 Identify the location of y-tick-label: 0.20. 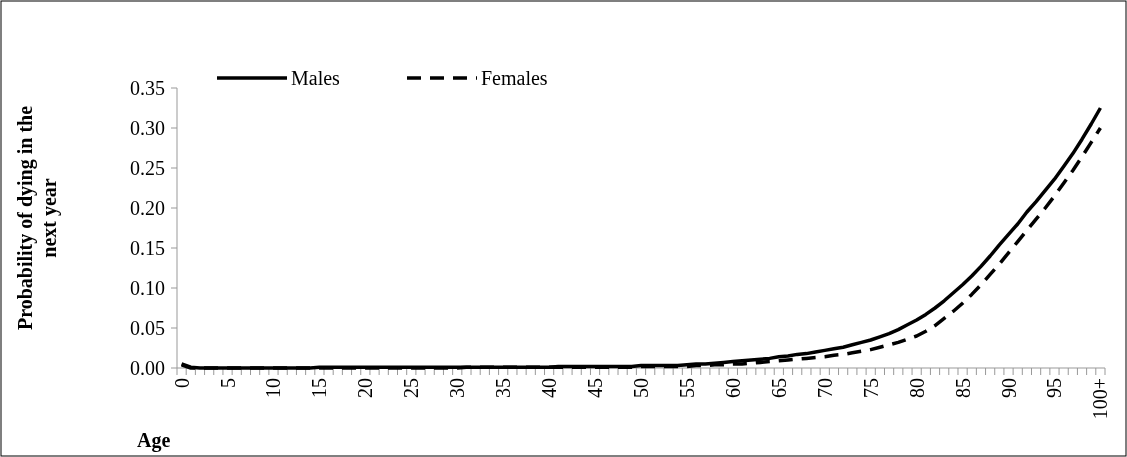
(147, 208).